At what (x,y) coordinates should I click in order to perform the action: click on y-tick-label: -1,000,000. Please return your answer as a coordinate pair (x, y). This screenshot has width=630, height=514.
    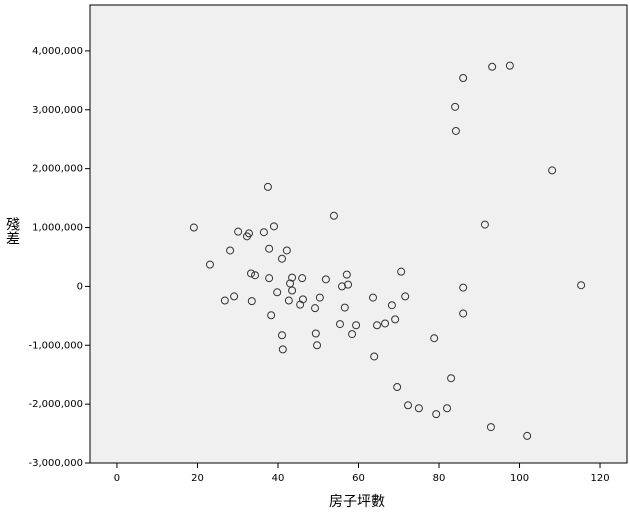
    Looking at the image, I should click on (55, 345).